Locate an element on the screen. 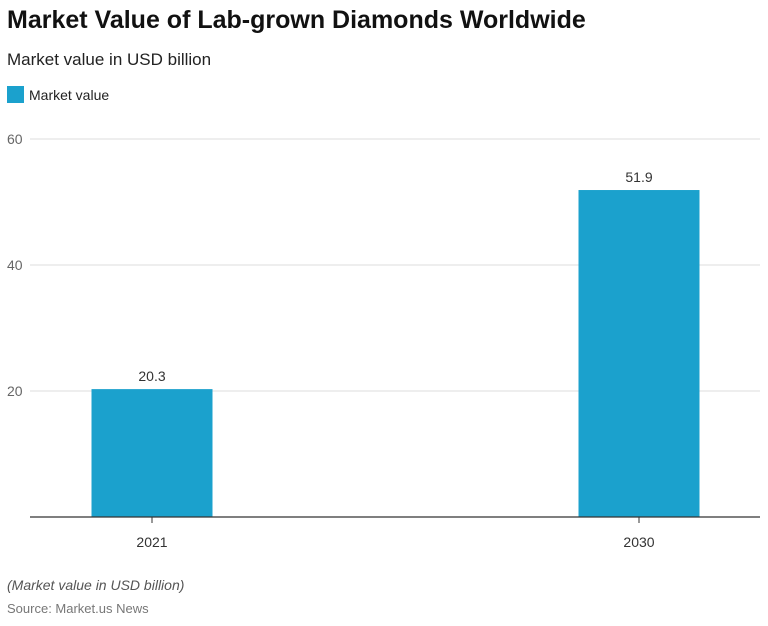 The height and width of the screenshot is (626, 768). chart-source: Source: Market.us News is located at coordinates (78, 608).